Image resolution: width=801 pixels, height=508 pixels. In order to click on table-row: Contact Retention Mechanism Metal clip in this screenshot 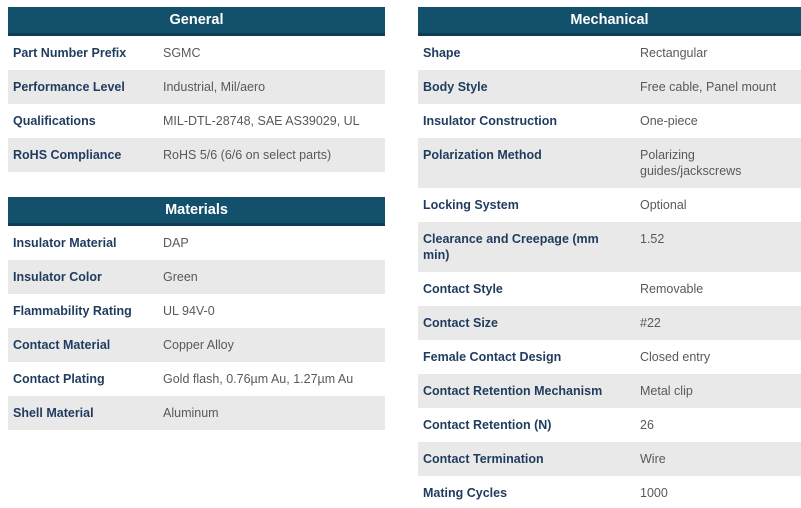, I will do `click(609, 391)`.